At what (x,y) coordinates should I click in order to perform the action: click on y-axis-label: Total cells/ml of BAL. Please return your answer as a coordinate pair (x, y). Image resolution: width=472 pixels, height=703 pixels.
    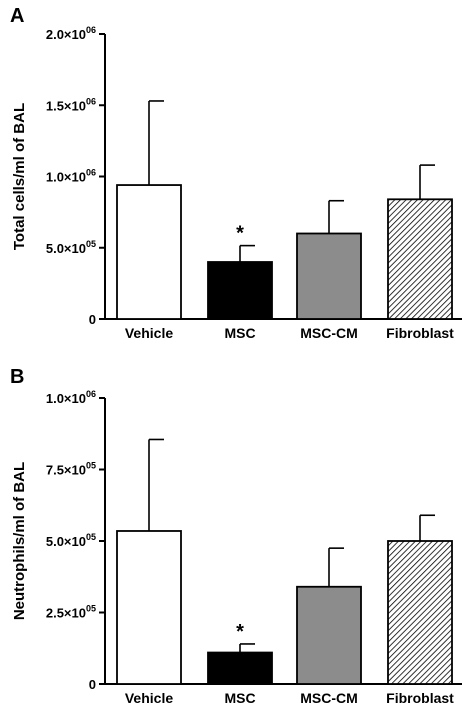
    Looking at the image, I should click on (19, 176).